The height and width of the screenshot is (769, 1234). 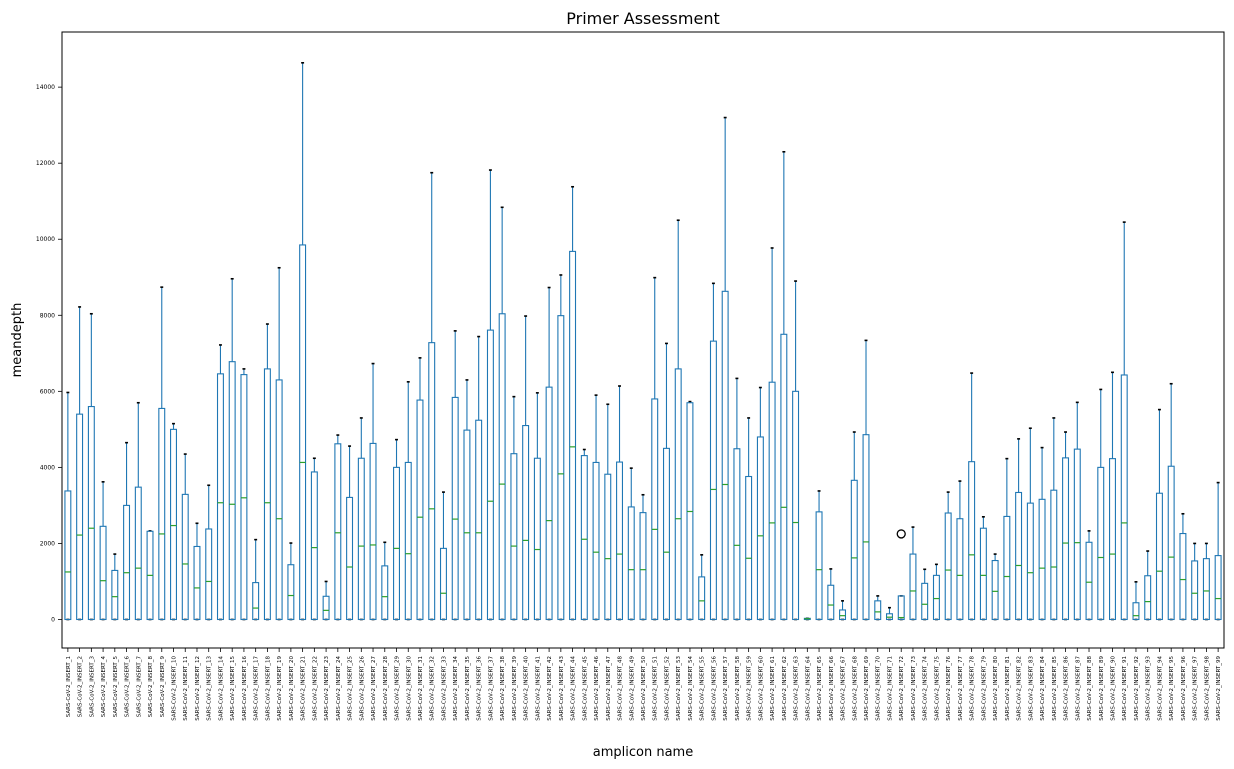 What do you see at coordinates (81, 686) in the screenshot?
I see `x-tick-label: SARS-CoV-2_INSERT_2` at bounding box center [81, 686].